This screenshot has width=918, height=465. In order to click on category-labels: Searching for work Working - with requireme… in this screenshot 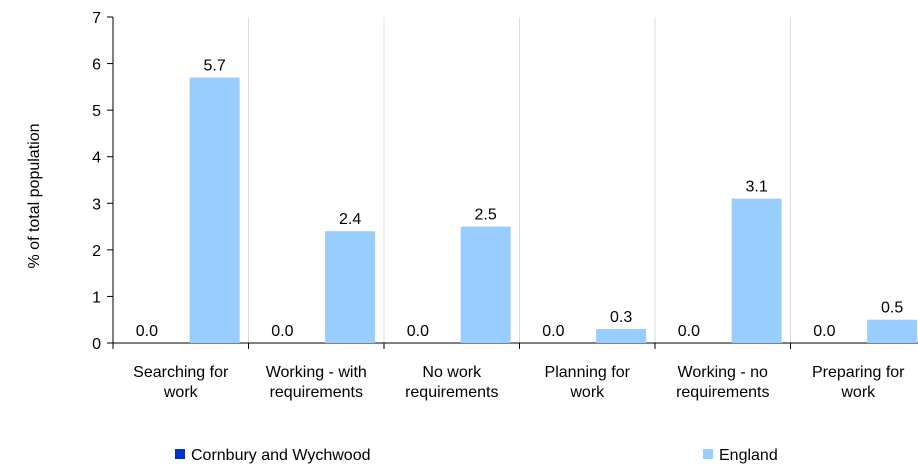, I will do `click(519, 382)`.